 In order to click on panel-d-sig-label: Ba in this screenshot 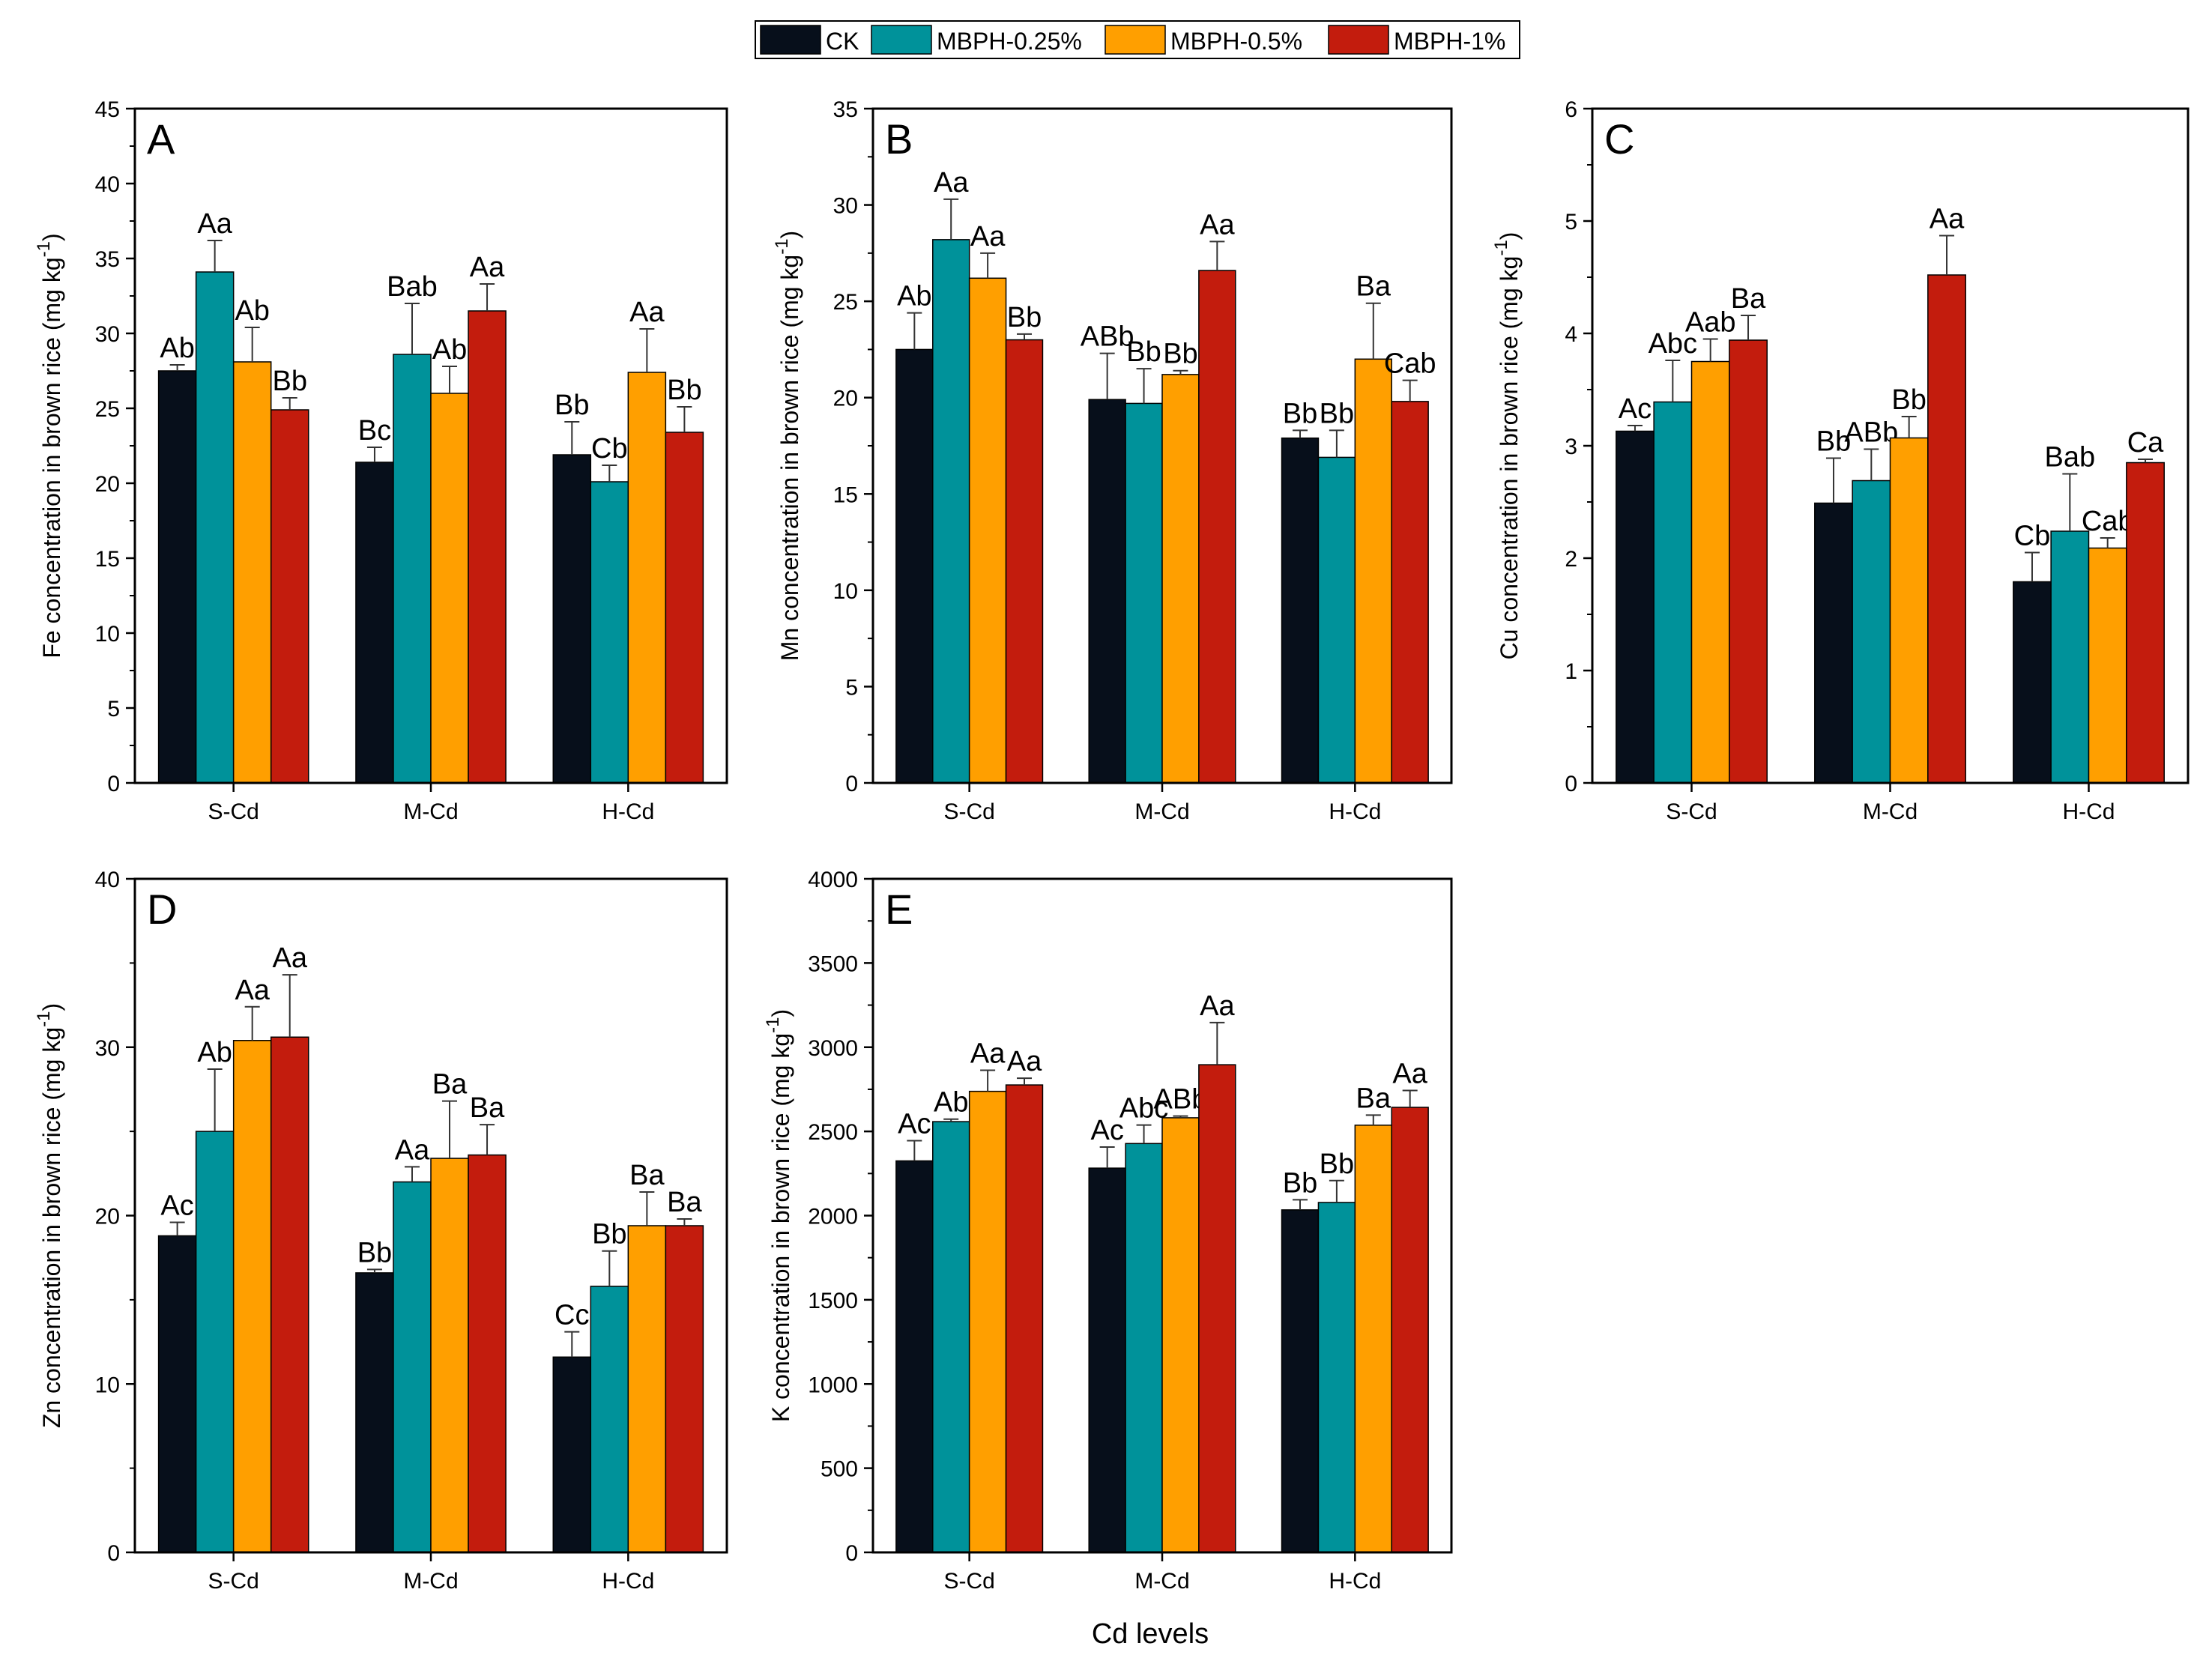, I will do `click(647, 1175)`.